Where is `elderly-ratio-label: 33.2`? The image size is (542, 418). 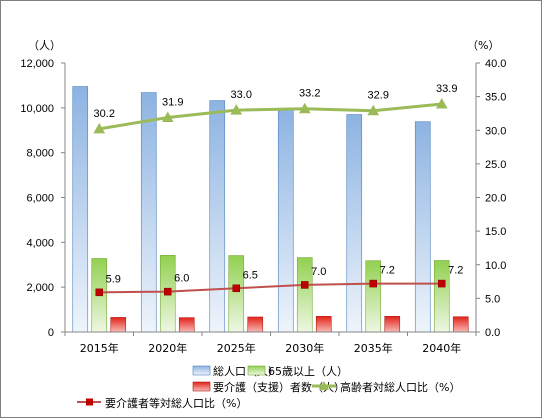
elderly-ratio-label: 33.2 is located at coordinates (309, 94).